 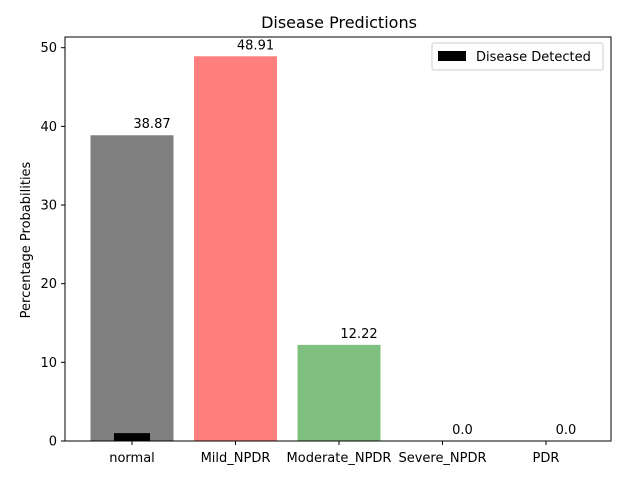 What do you see at coordinates (48, 206) in the screenshot?
I see `y-tick-label-30: 30` at bounding box center [48, 206].